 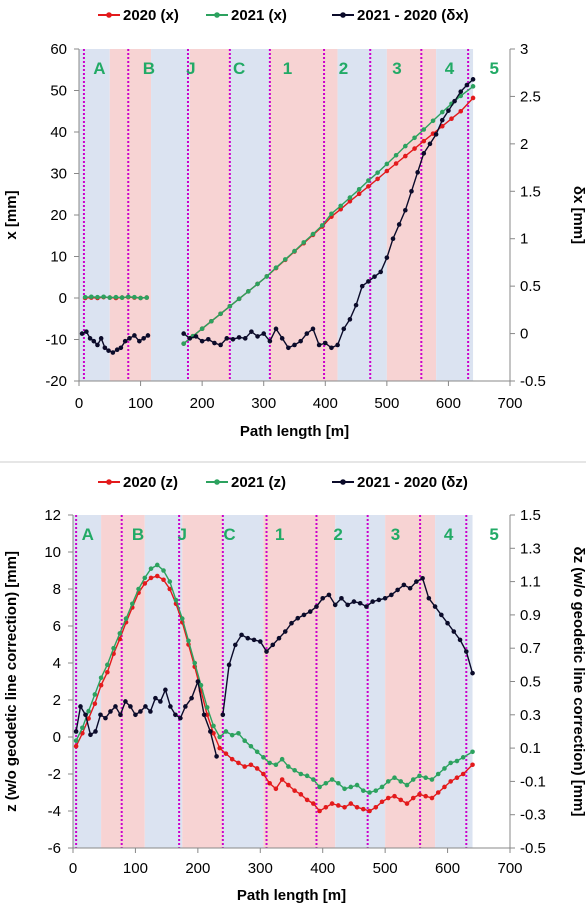 I want to click on y2-tick-label: 0.5, so click(x=530, y=286).